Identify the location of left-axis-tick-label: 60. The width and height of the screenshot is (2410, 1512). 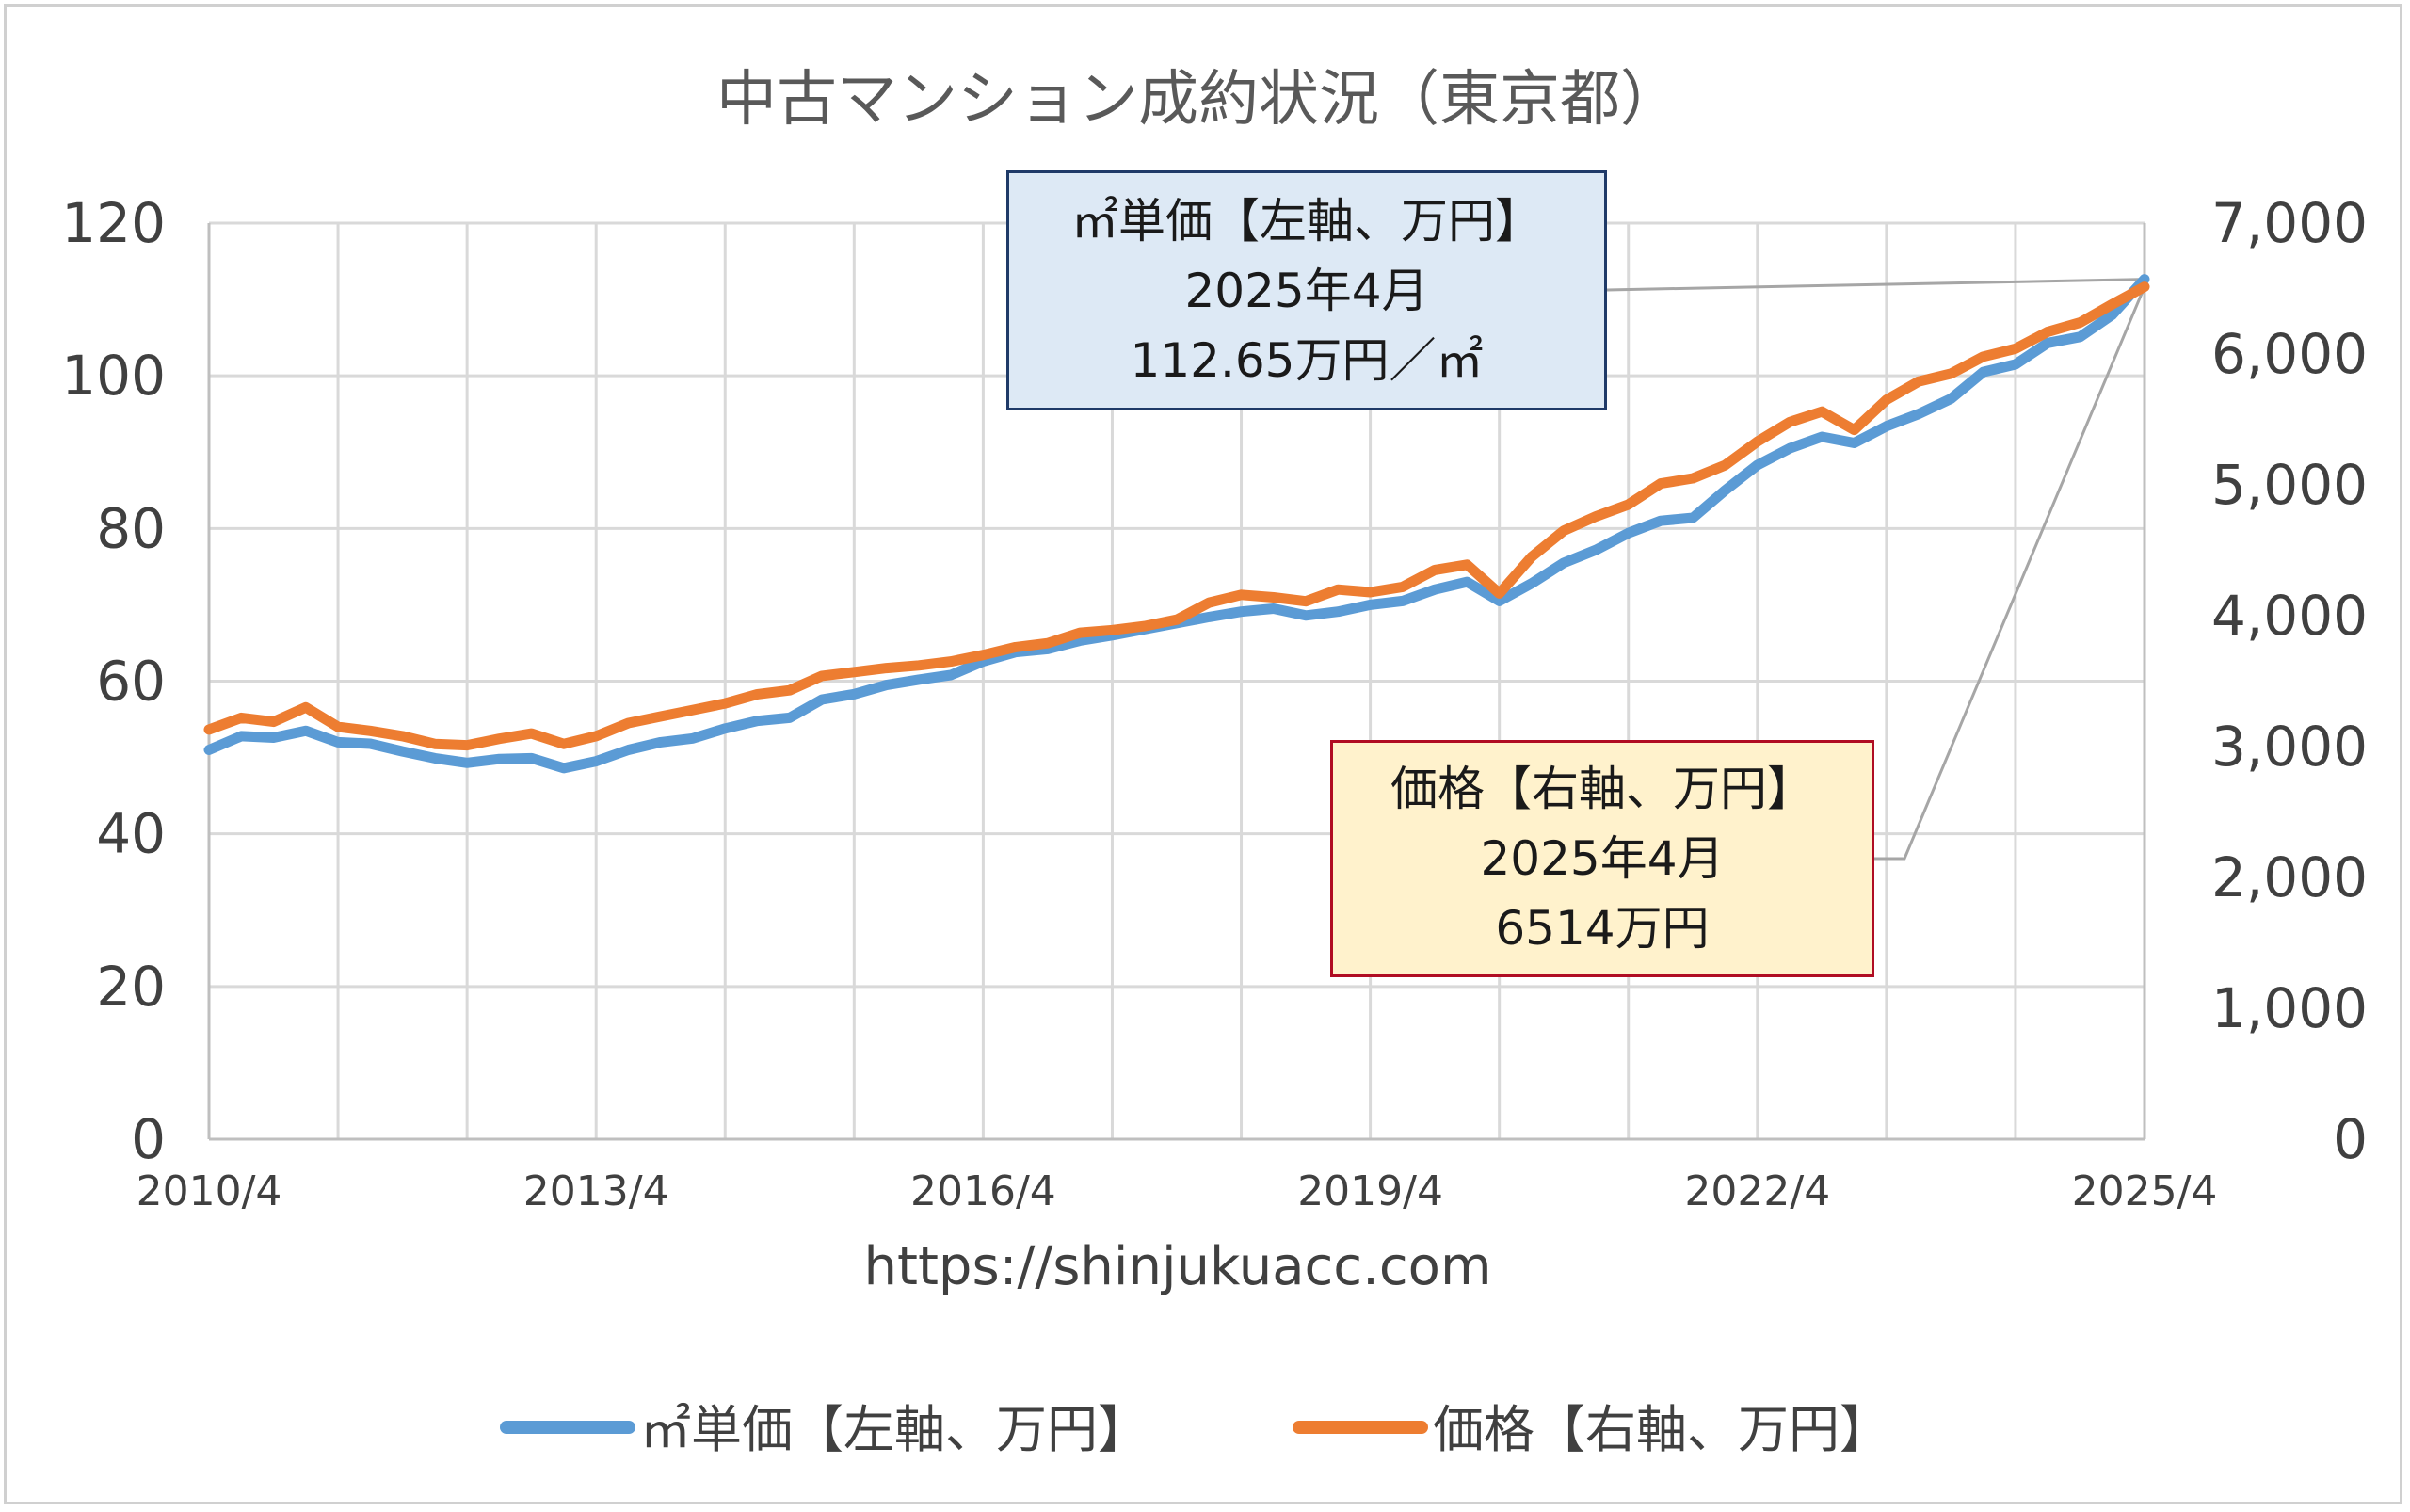
(131, 682).